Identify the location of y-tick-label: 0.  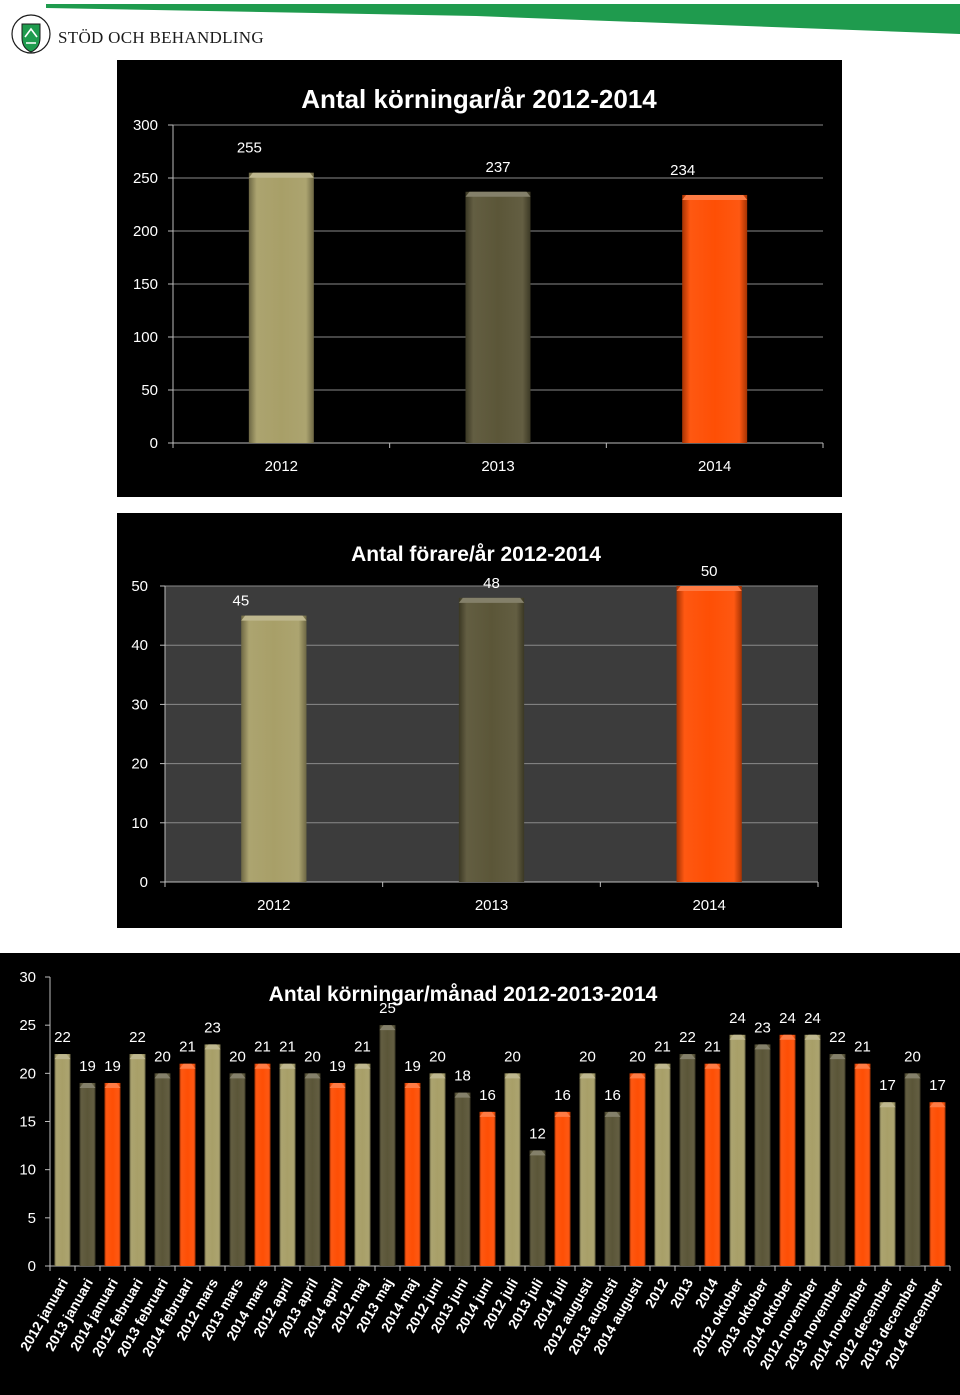
(144, 882).